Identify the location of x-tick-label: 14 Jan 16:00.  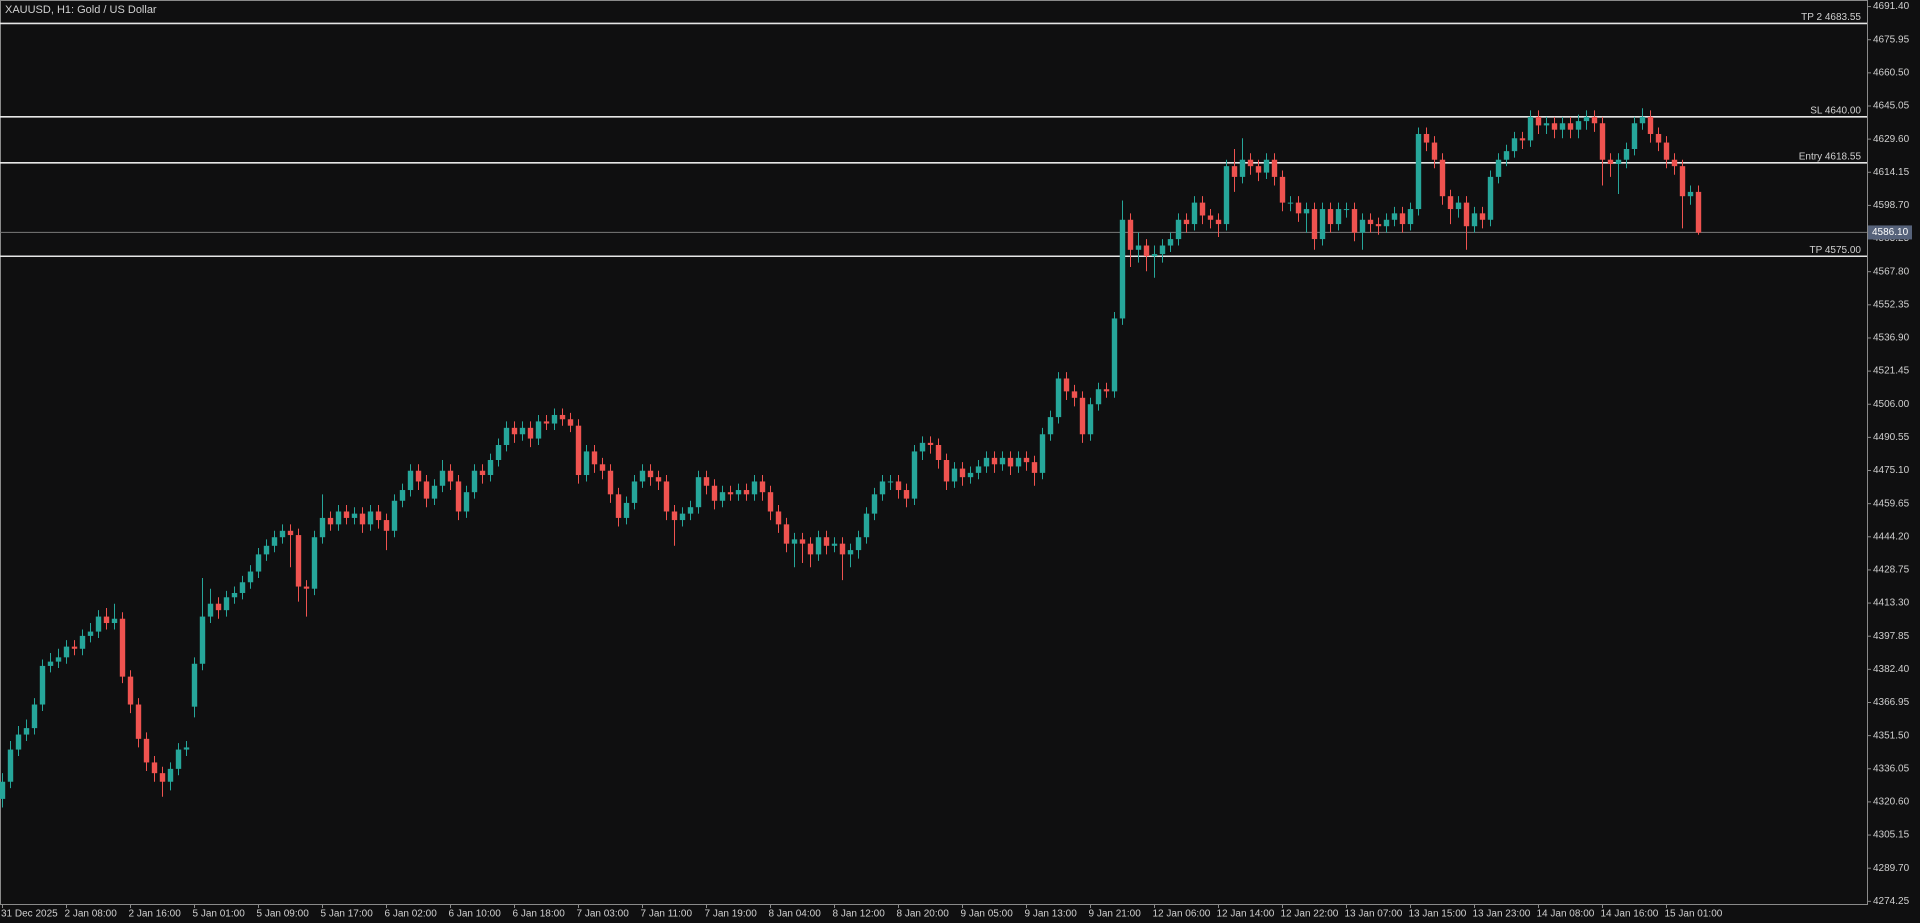
(1630, 914).